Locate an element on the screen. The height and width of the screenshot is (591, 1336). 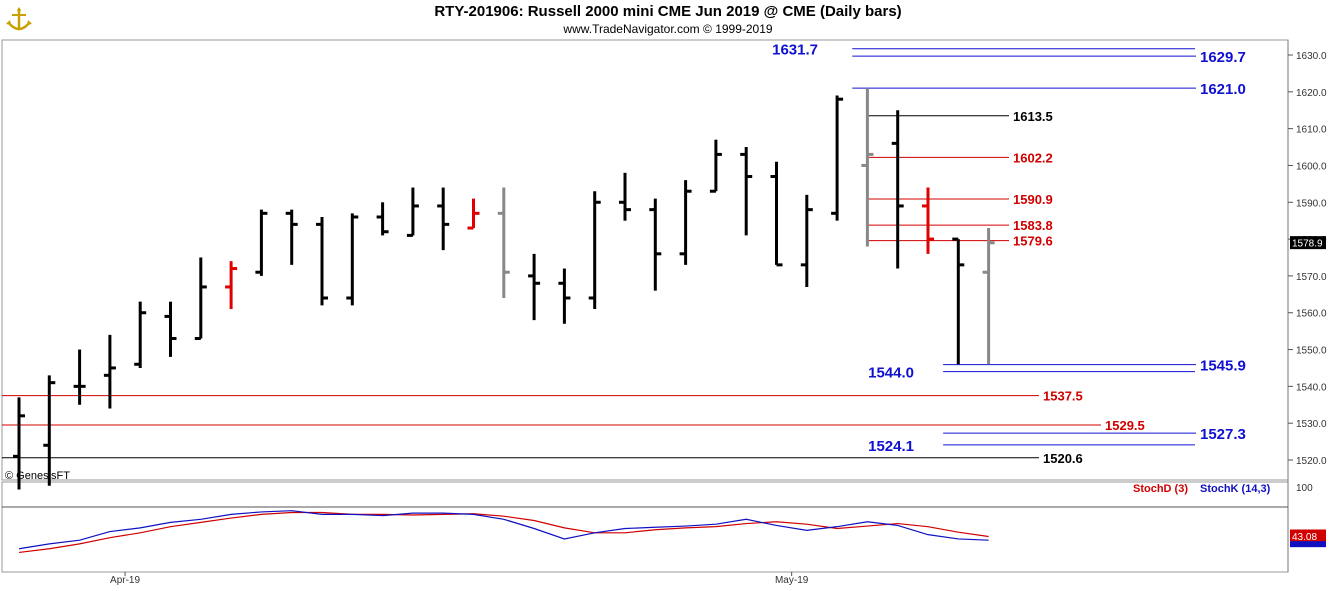
stochD-legend: StochD (3) is located at coordinates (1160, 489).